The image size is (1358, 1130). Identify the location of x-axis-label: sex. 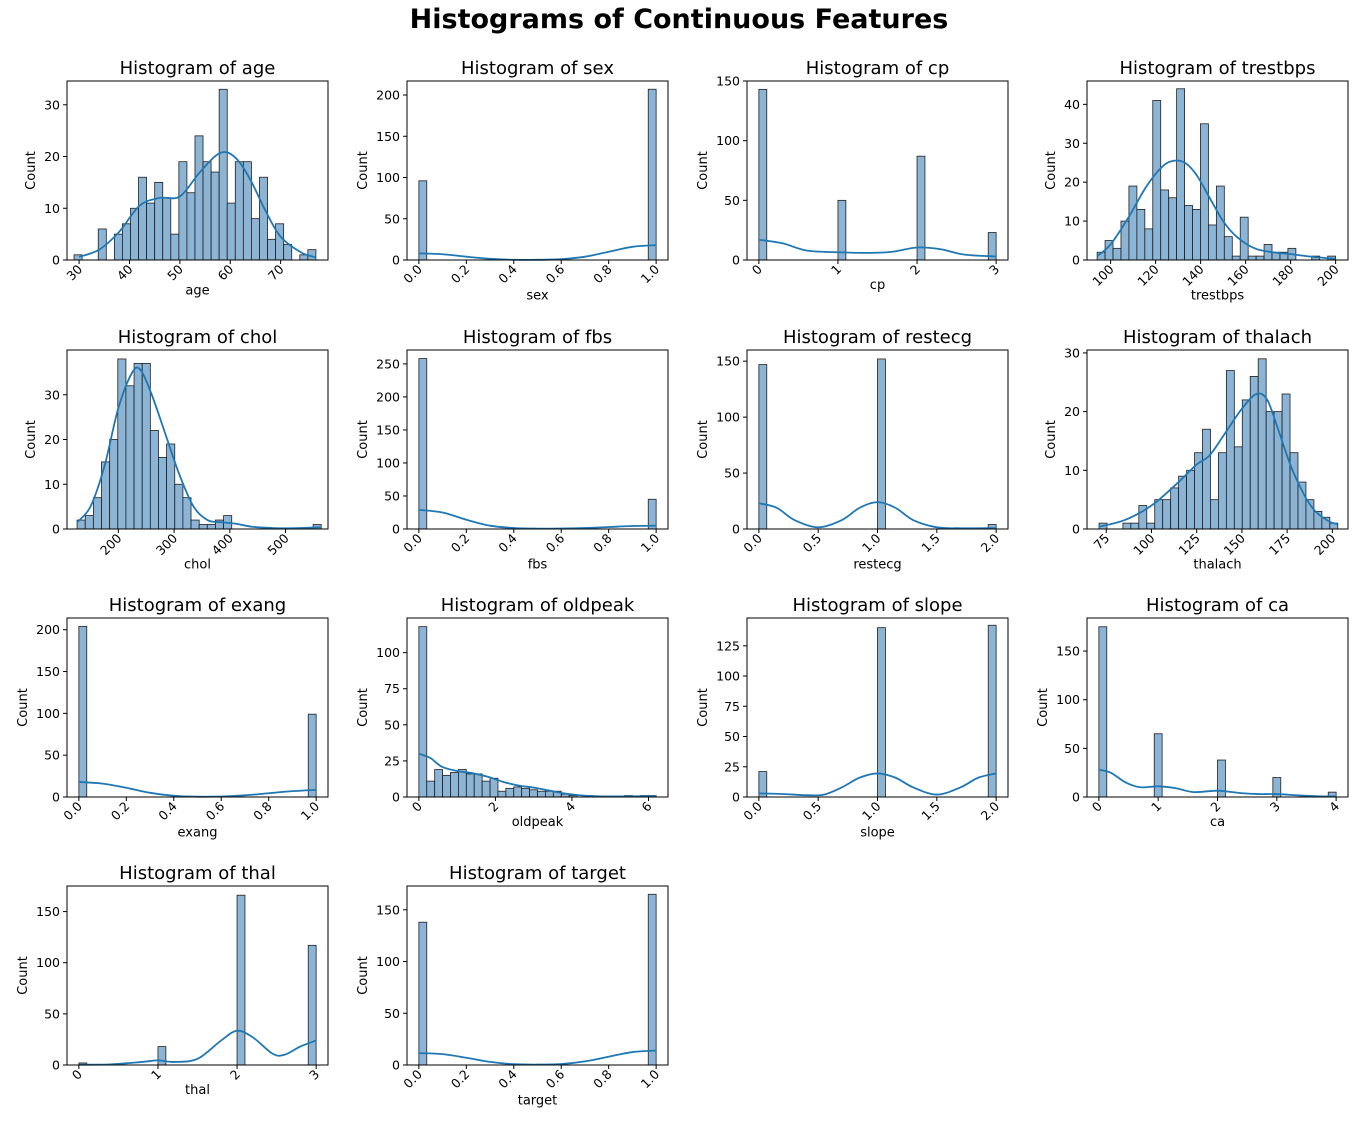
(537, 296).